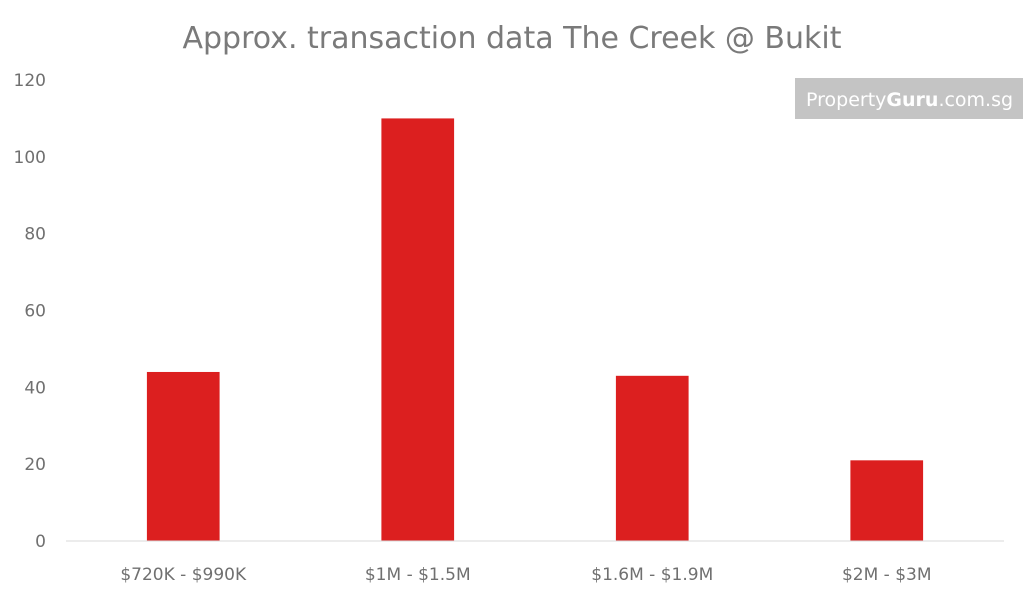  Describe the element at coordinates (183, 575) in the screenshot. I see `x-tick-label: $720K - $990K` at that location.